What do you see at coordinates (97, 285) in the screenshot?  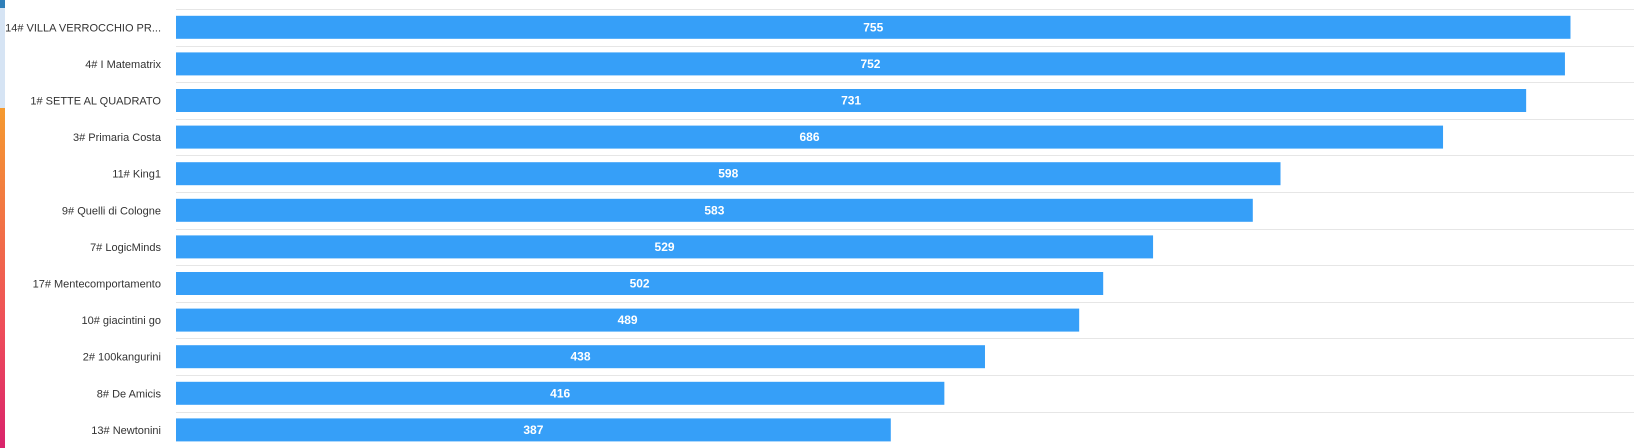 I see `category-label: 17# Mentecomportamento` at bounding box center [97, 285].